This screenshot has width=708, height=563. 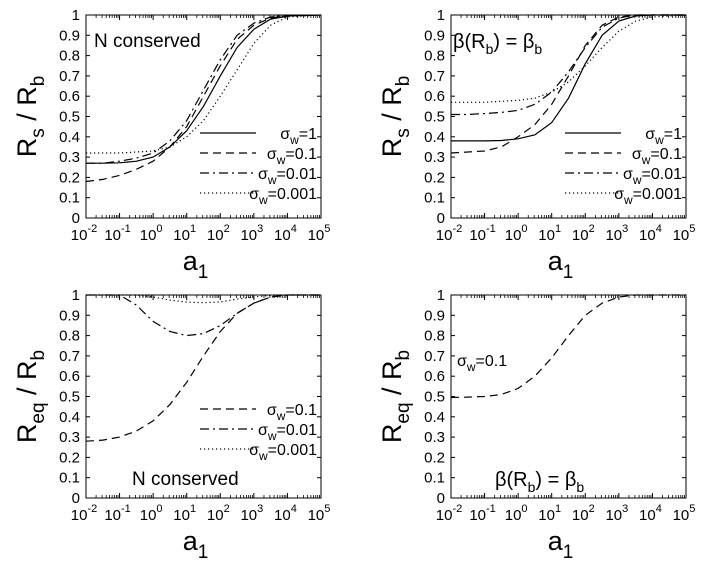 What do you see at coordinates (511, 480) in the screenshot?
I see `beta-part: β(R` at bounding box center [511, 480].